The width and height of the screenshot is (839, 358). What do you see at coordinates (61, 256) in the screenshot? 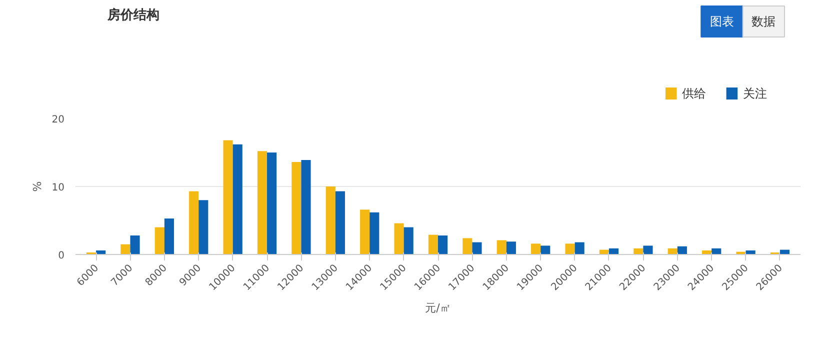
I see `y-tick-label: 0` at bounding box center [61, 256].